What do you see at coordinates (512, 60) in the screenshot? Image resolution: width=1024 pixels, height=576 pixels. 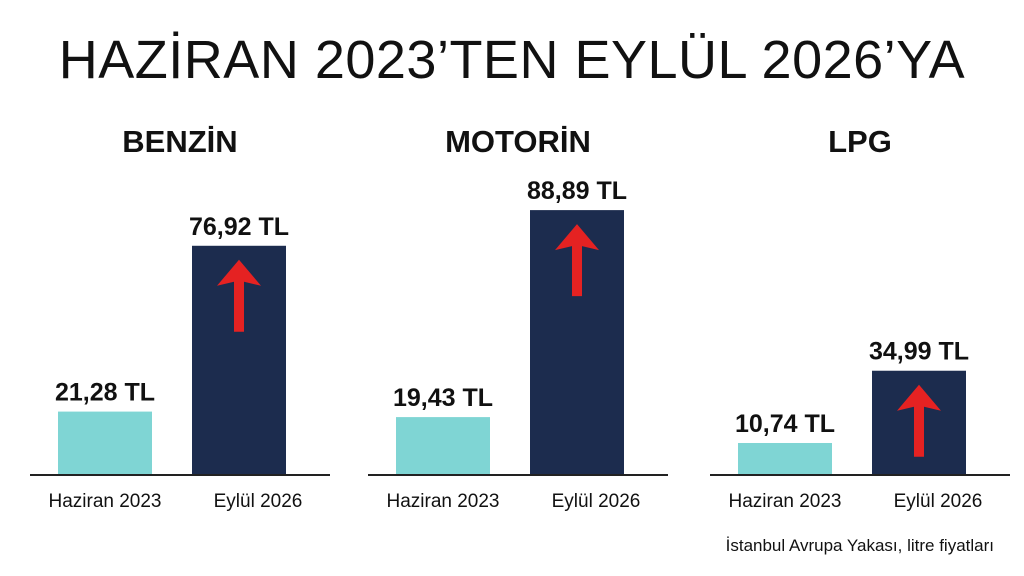 I see `page-title: HAZİRAN 2023’TEN EYLÜL 2026’YA` at bounding box center [512, 60].